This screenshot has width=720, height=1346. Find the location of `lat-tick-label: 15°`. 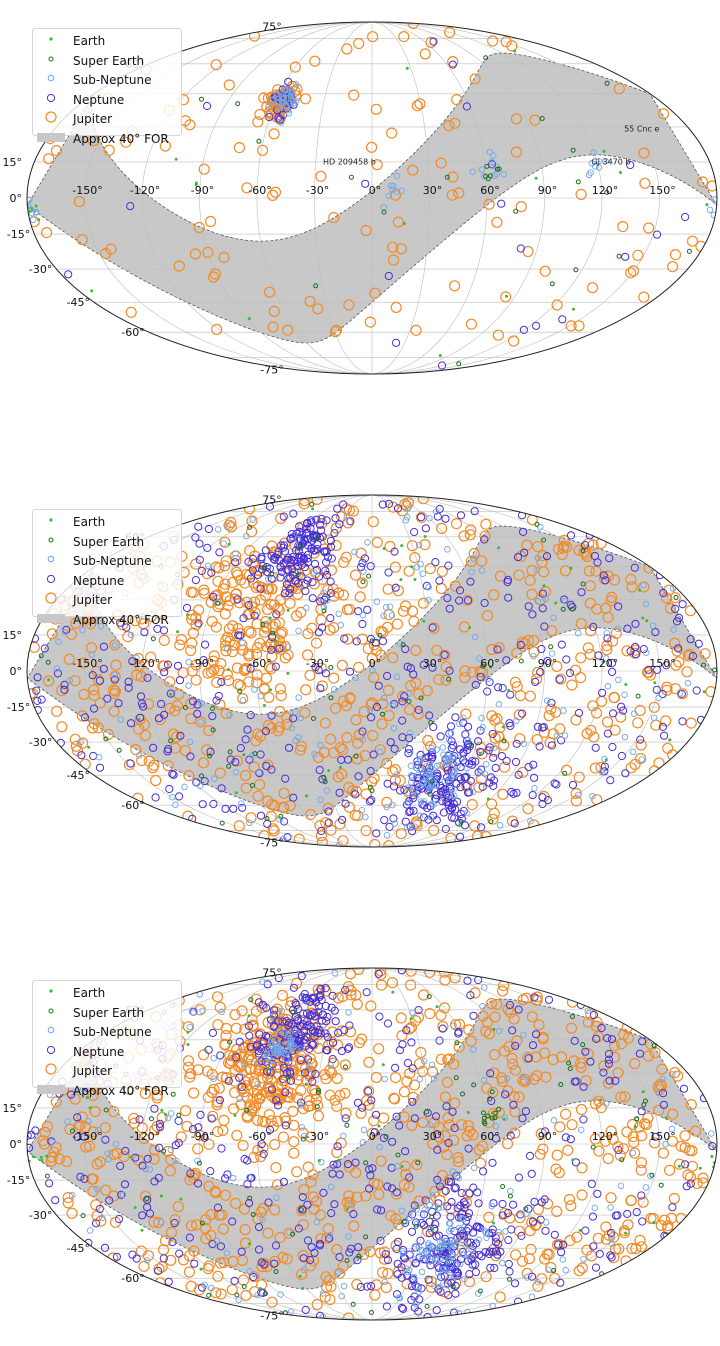

lat-tick-label: 15° is located at coordinates (13, 162).